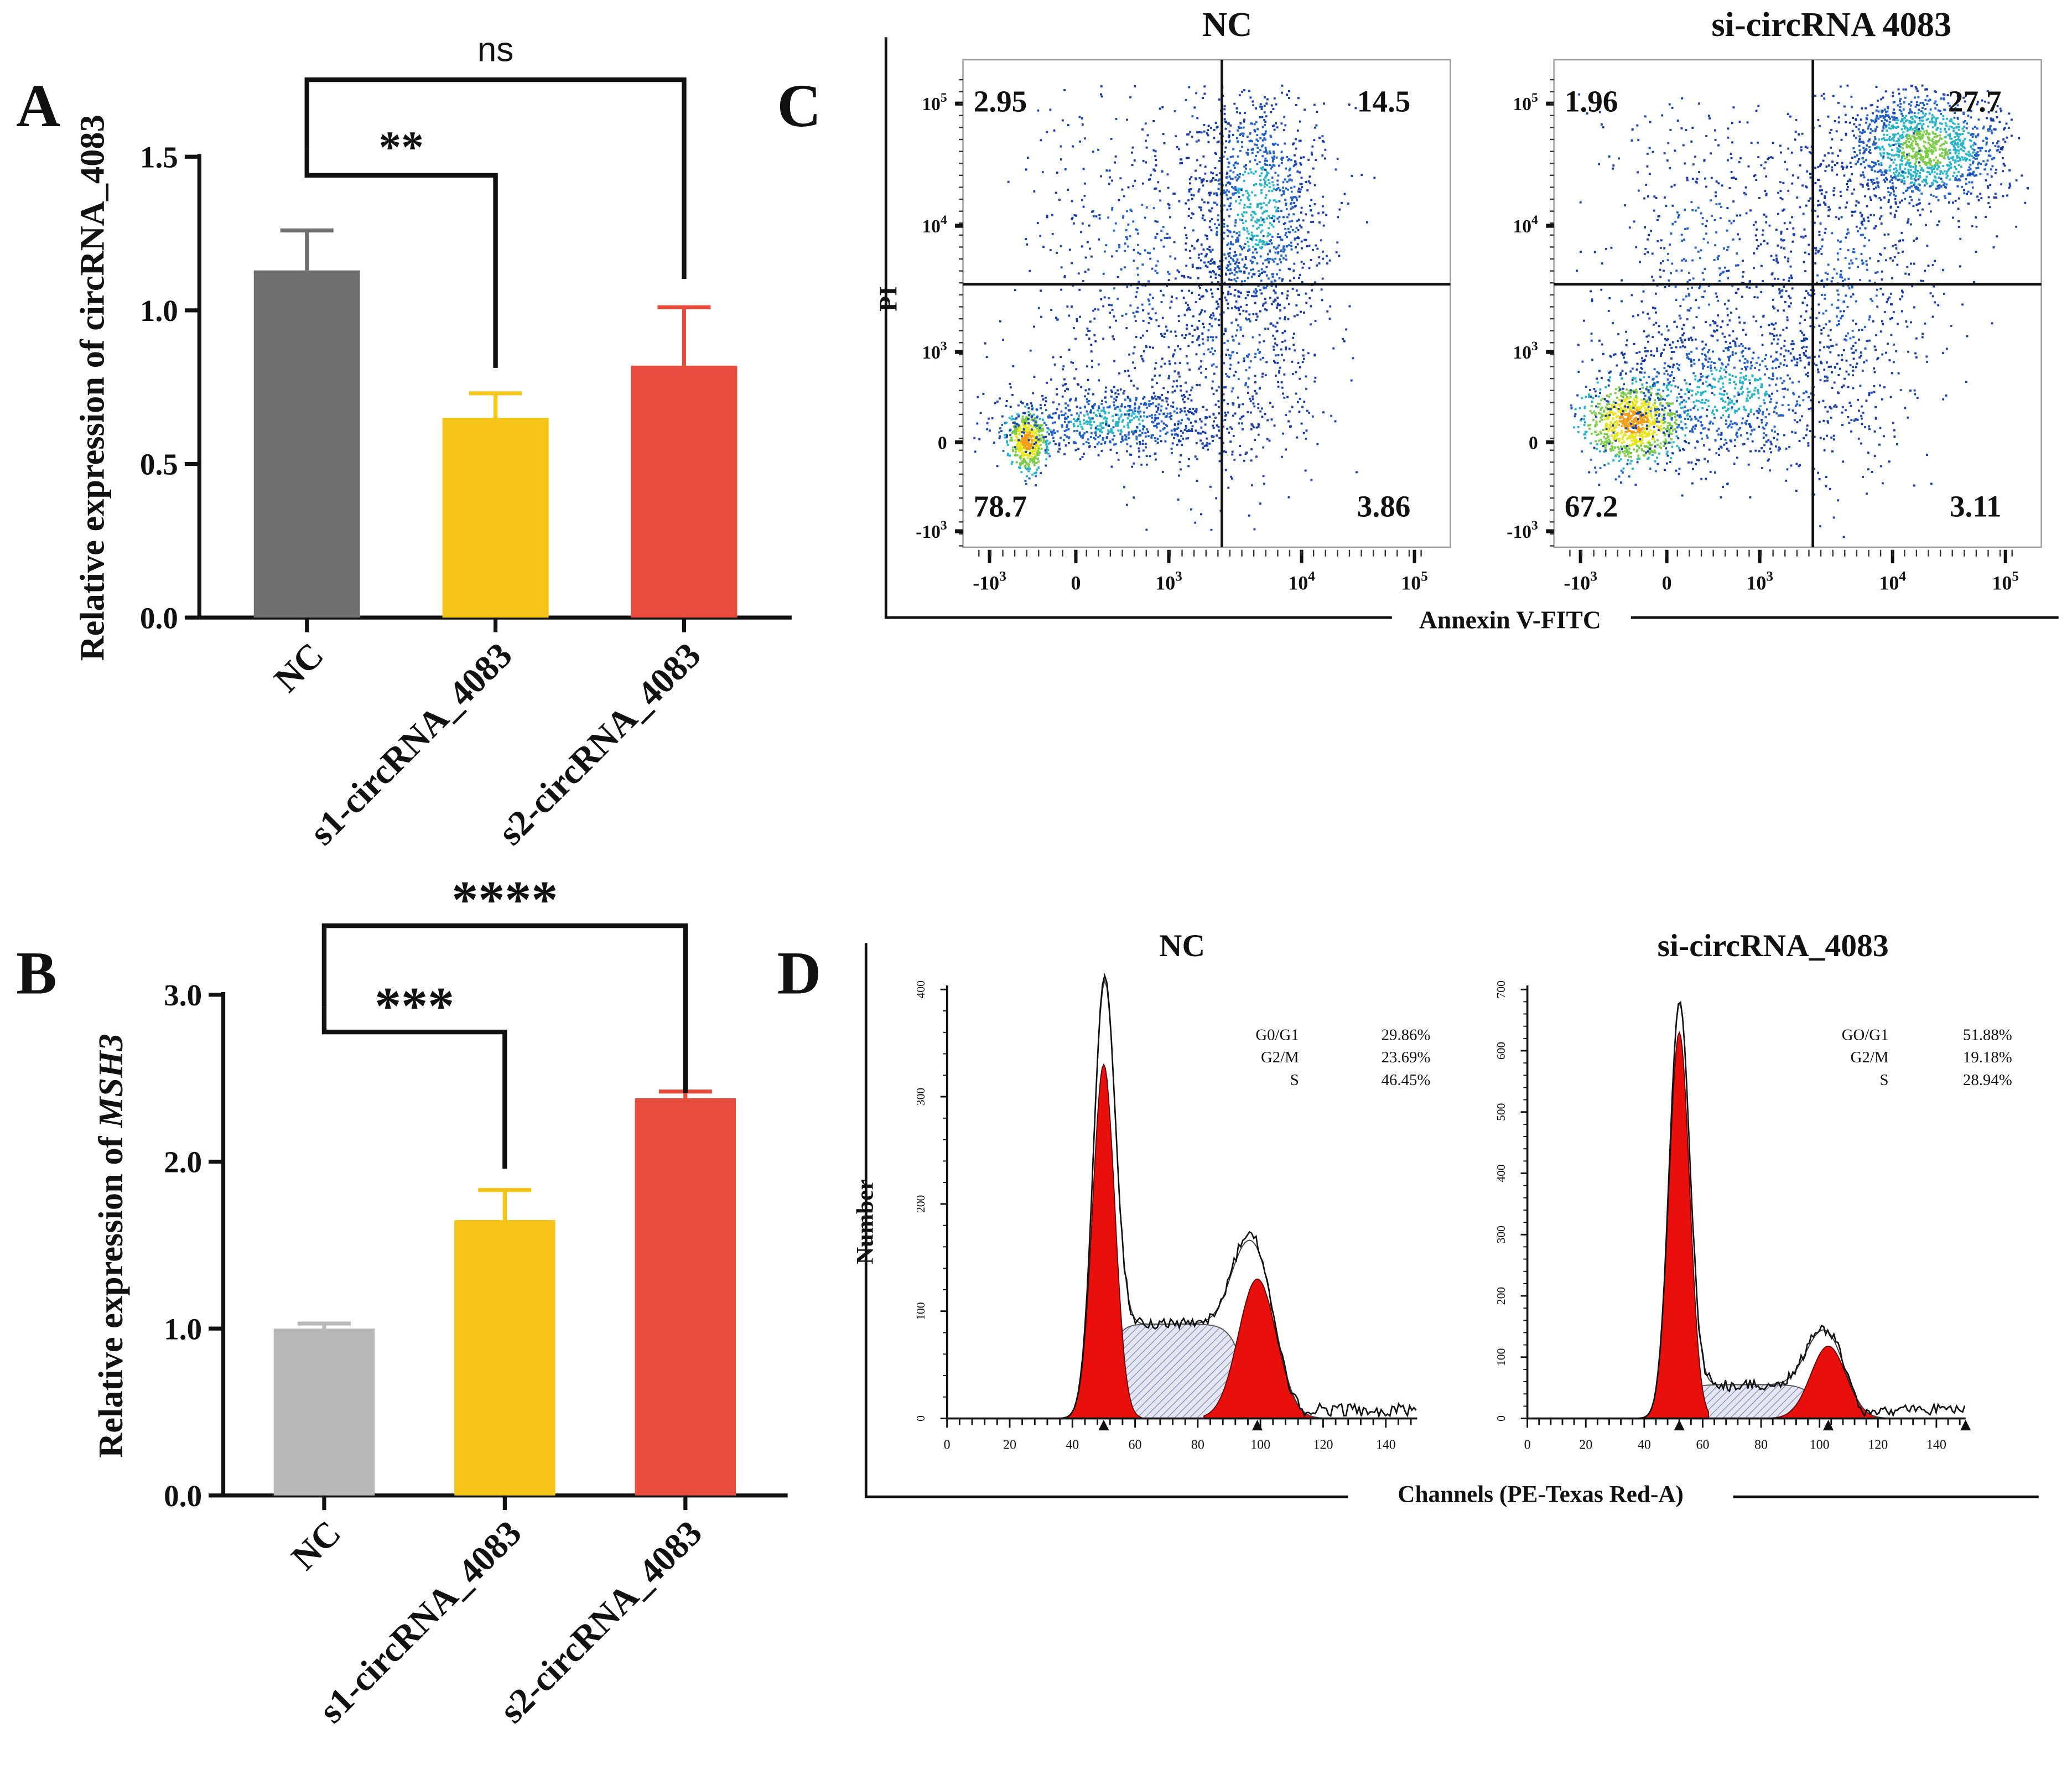 This screenshot has height=1785, width=2072. I want to click on bar, so click(684, 491).